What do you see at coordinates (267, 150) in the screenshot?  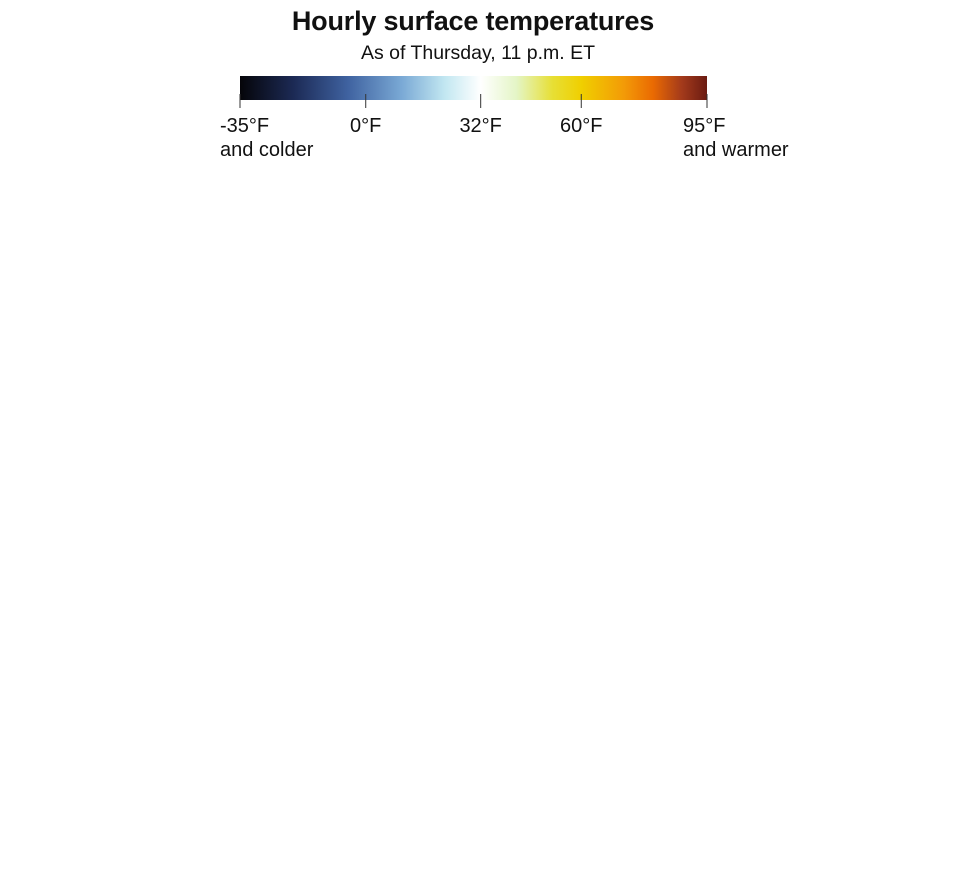 I see `legend-tick-sublabel: and colder` at bounding box center [267, 150].